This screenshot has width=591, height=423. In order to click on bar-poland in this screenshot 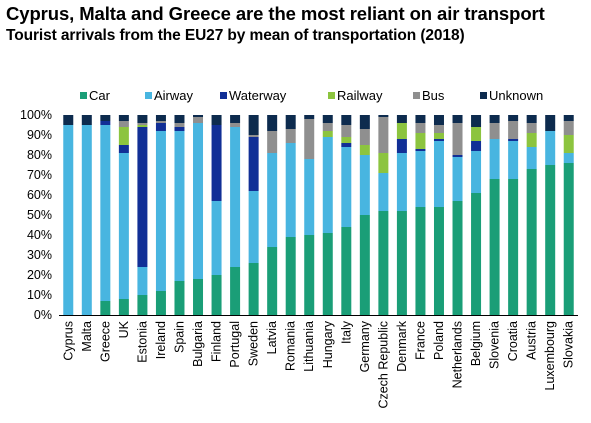, I will do `click(438, 215)`.